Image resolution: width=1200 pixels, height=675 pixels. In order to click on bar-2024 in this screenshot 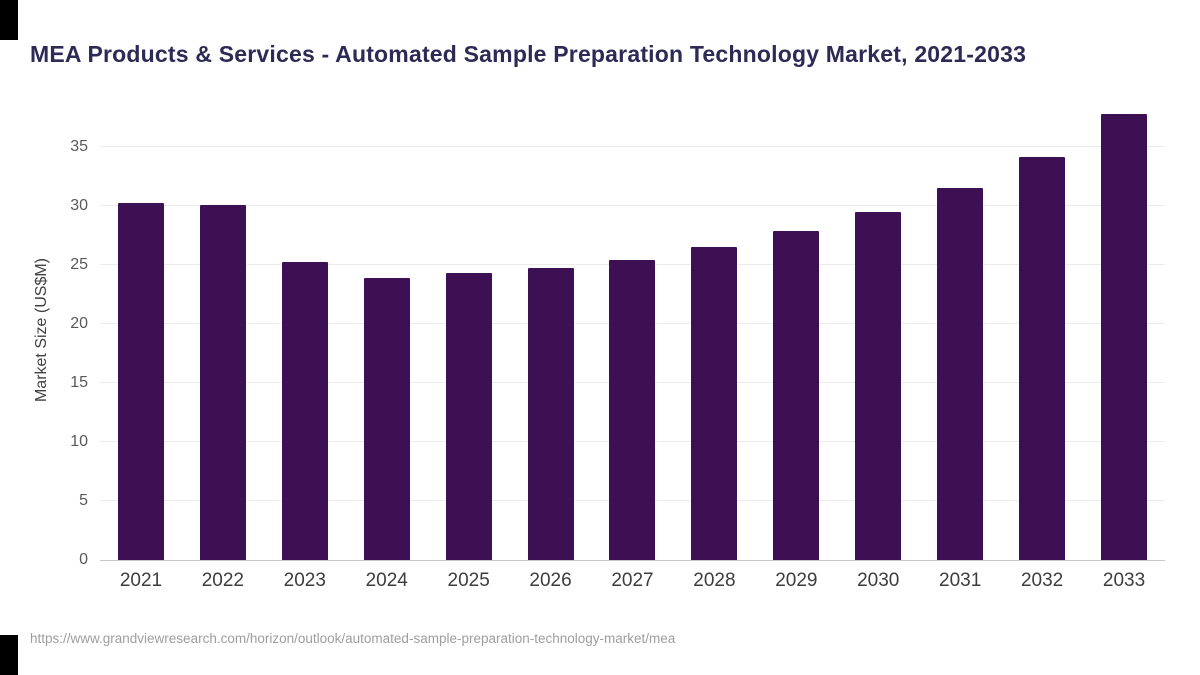, I will do `click(386, 419)`.